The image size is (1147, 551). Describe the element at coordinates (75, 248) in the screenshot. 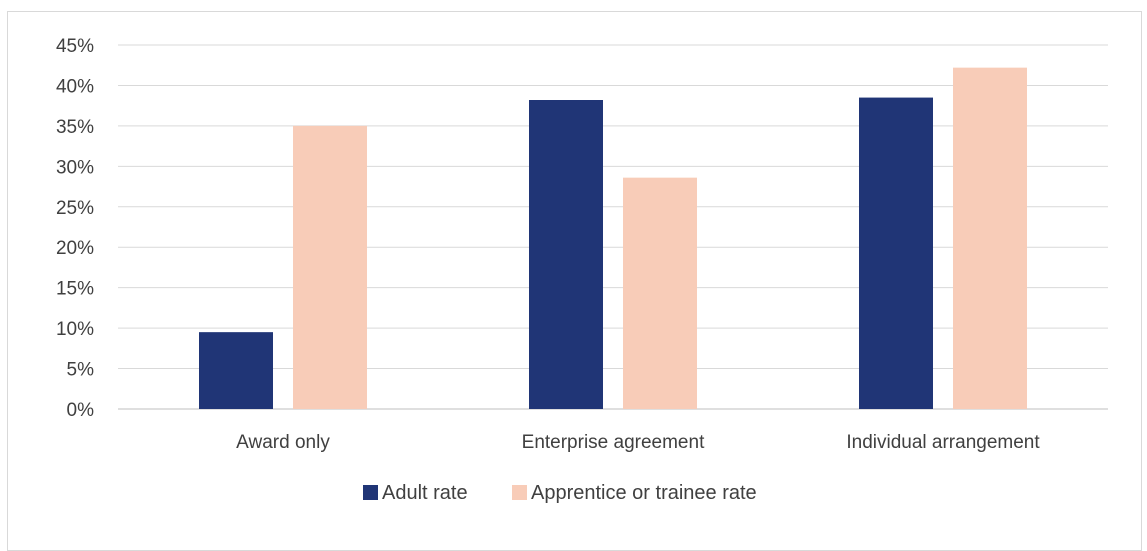

I see `y-tick-label: 20%` at that location.